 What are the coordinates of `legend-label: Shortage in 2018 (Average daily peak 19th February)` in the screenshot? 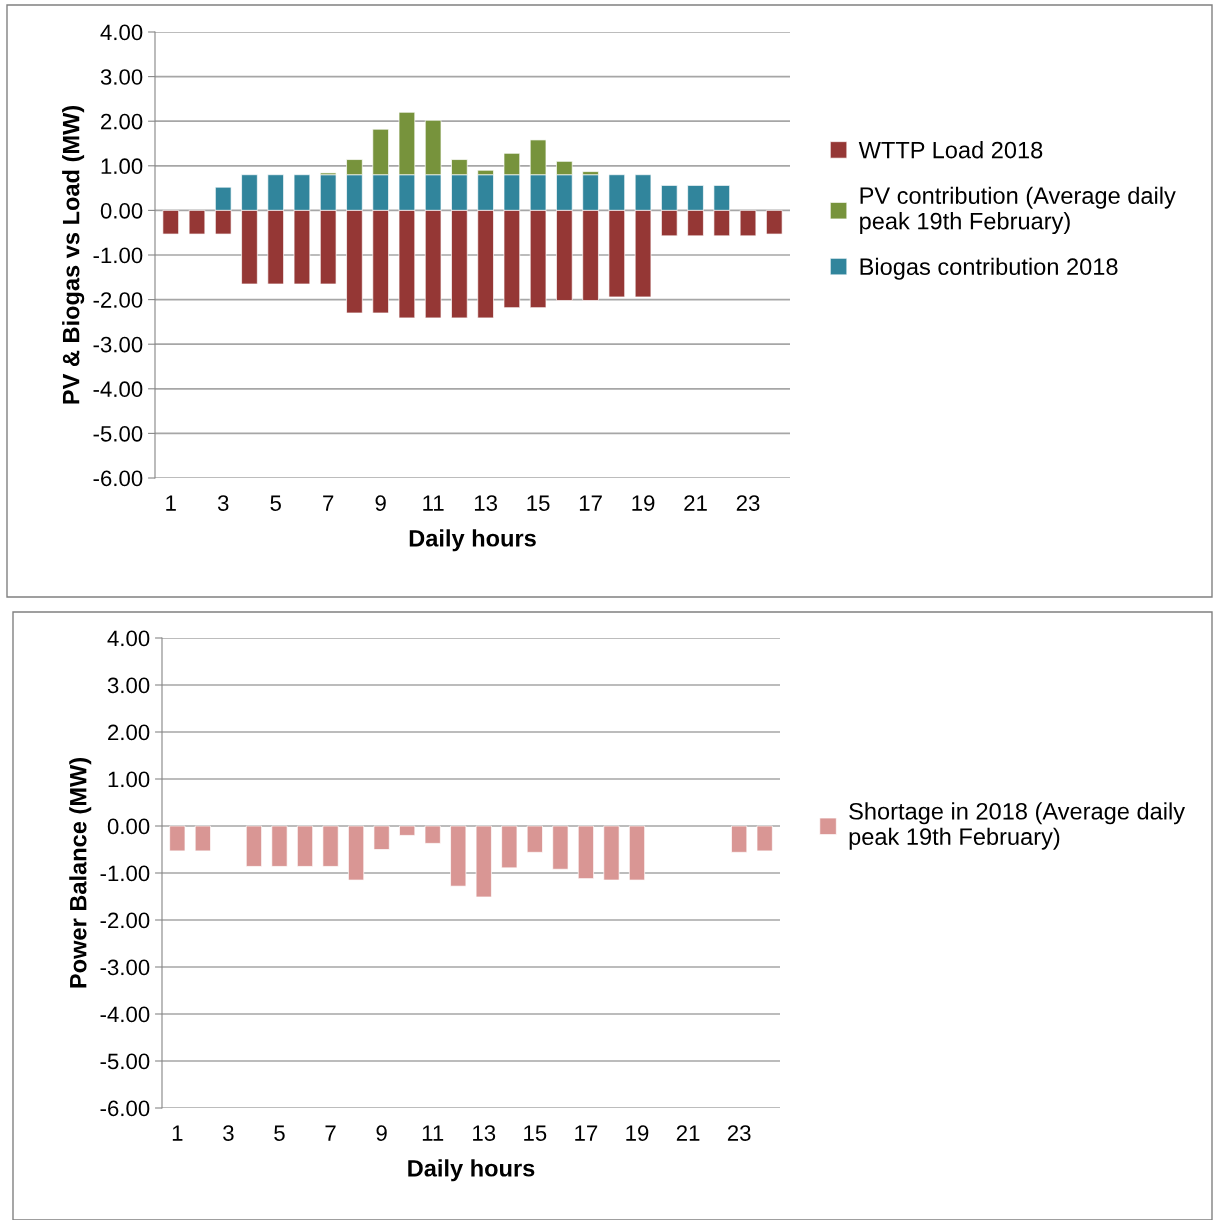 It's located at (1017, 826).